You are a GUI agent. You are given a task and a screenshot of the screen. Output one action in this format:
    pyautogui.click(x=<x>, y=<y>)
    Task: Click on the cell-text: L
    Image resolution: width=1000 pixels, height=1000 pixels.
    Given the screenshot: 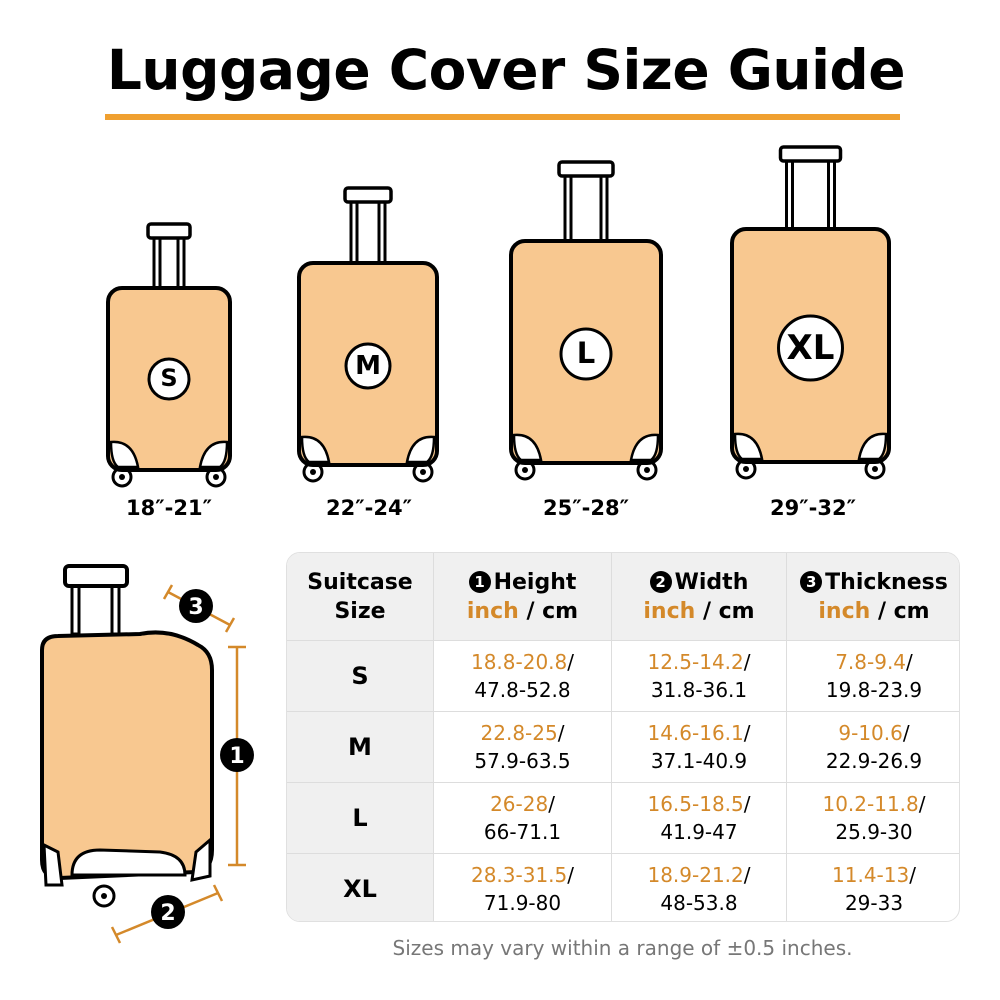 What is the action you would take?
    pyautogui.click(x=360, y=818)
    